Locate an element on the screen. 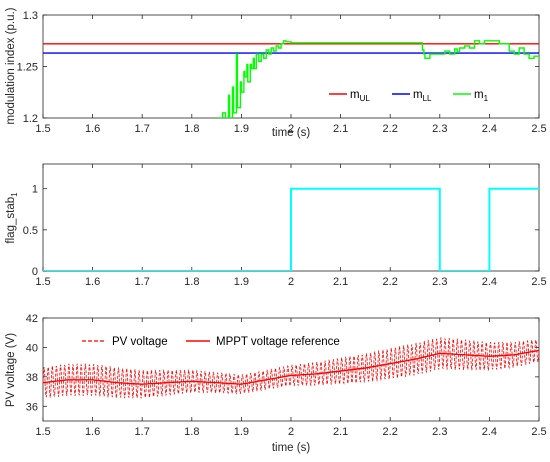 The height and width of the screenshot is (462, 550). y-tick-label: 40 is located at coordinates (32, 348).